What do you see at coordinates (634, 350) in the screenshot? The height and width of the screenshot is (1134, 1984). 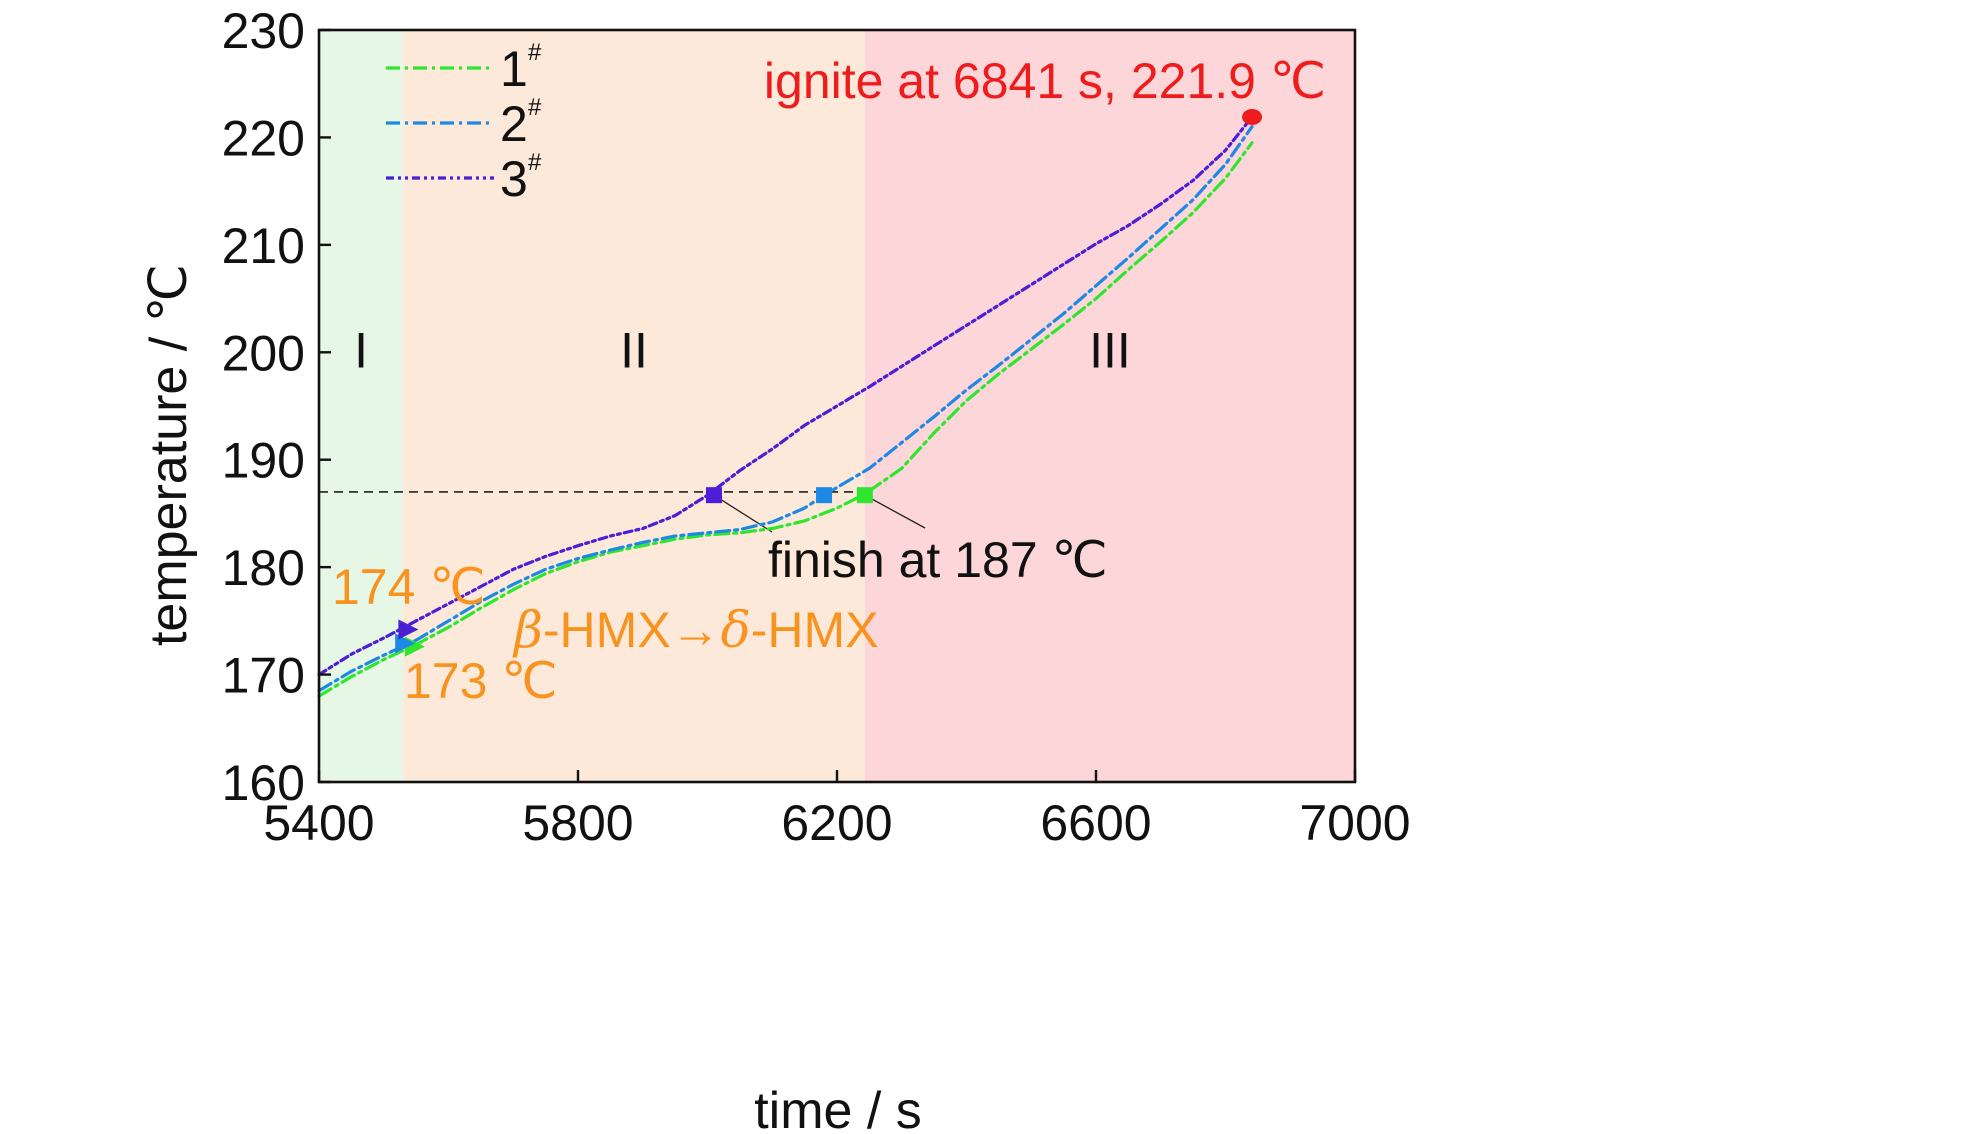 I see `region-2-label: II` at bounding box center [634, 350].